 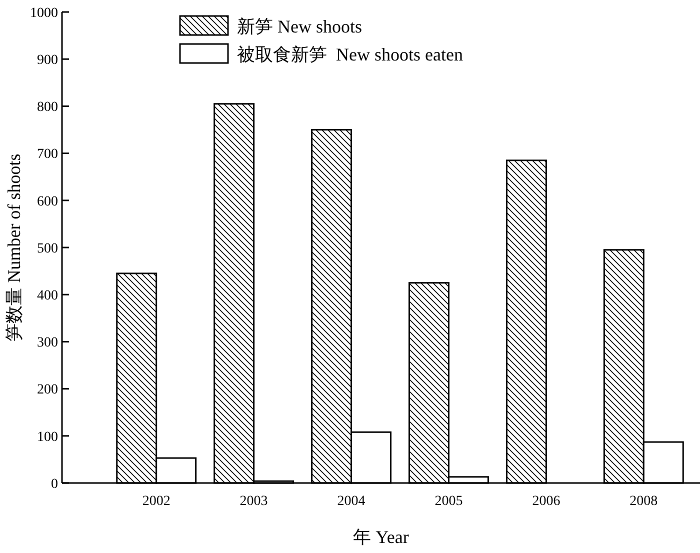 What do you see at coordinates (644, 501) in the screenshot?
I see `x-tick-label: 2008` at bounding box center [644, 501].